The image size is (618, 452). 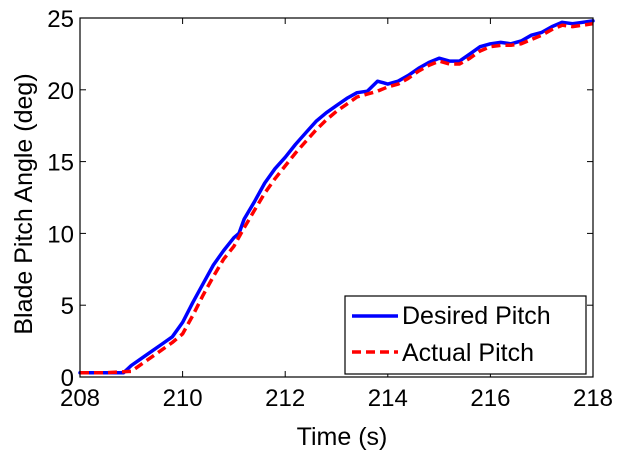 I want to click on legend-label-actual-pitch: Actual Pitch, so click(x=468, y=353).